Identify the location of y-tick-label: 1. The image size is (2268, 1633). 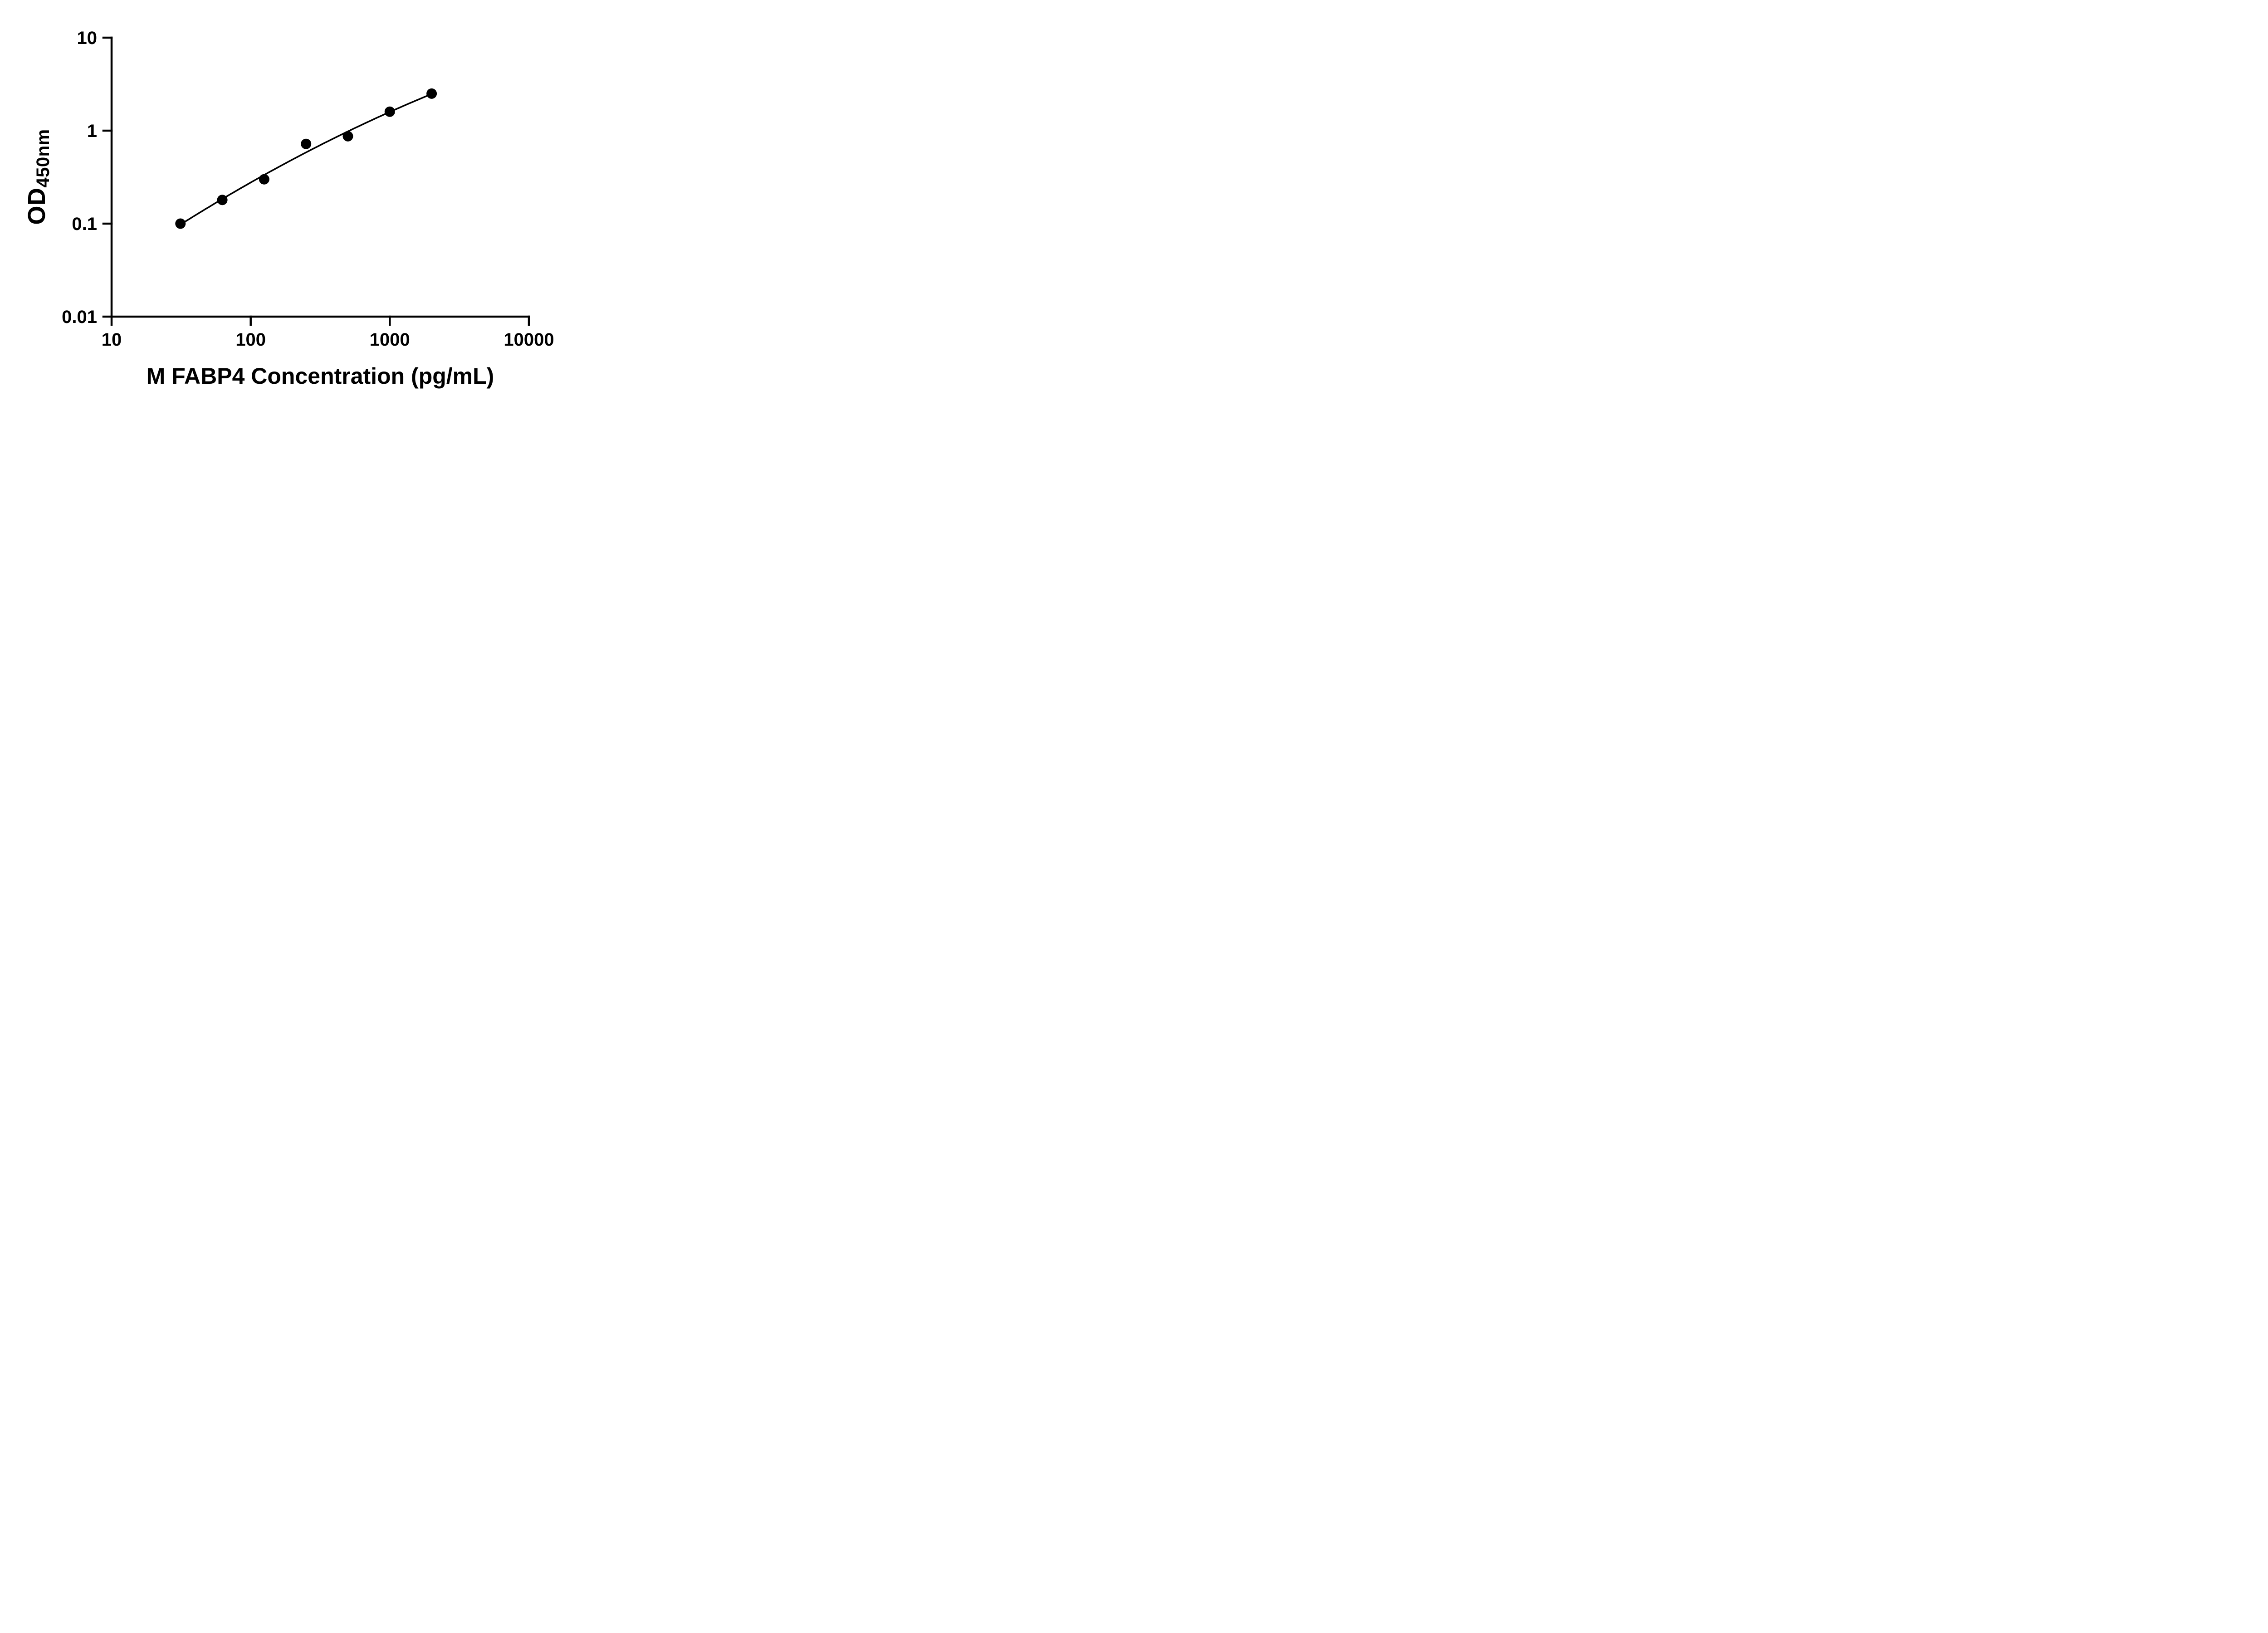
(92, 131).